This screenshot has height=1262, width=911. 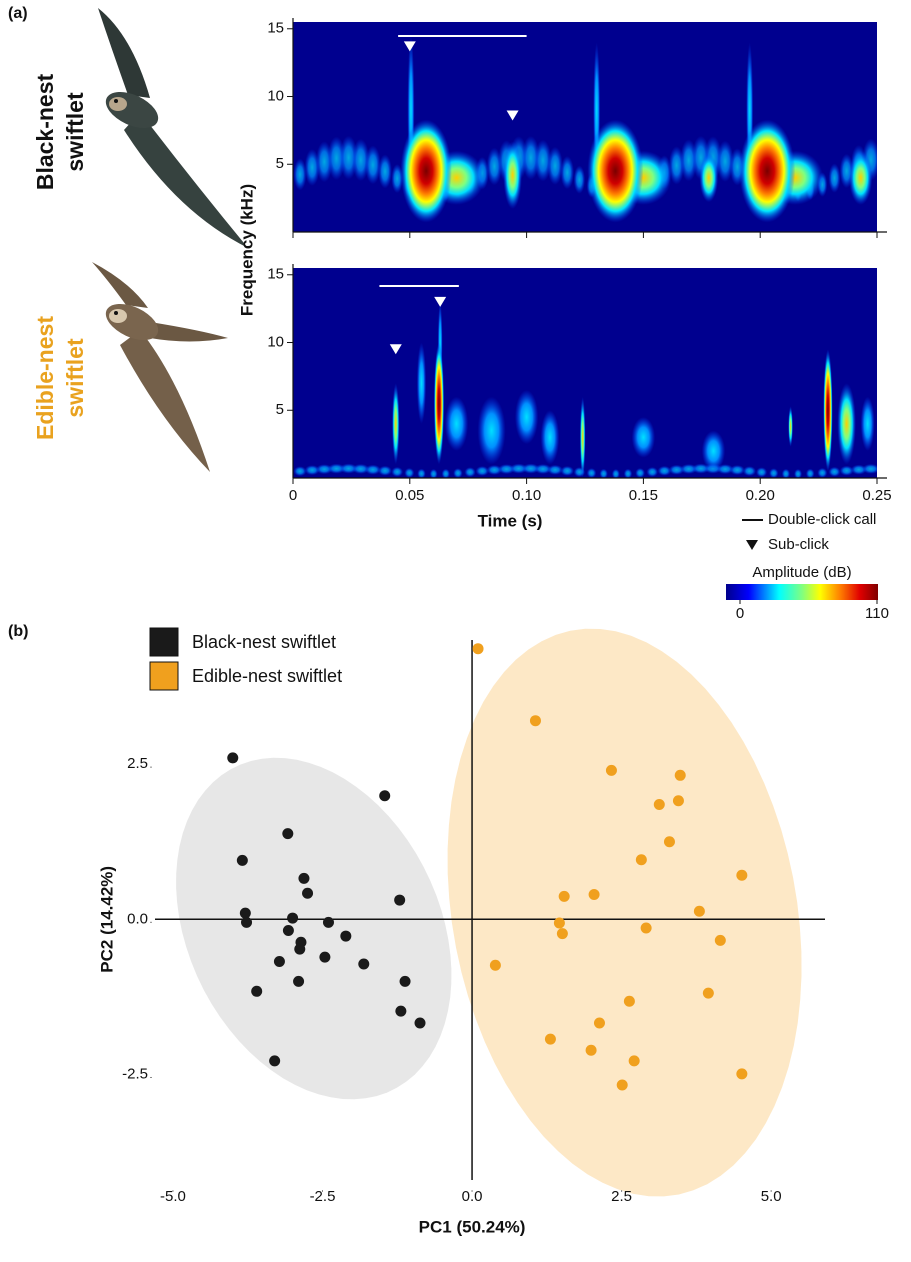 I want to click on colorbar, so click(x=802, y=592).